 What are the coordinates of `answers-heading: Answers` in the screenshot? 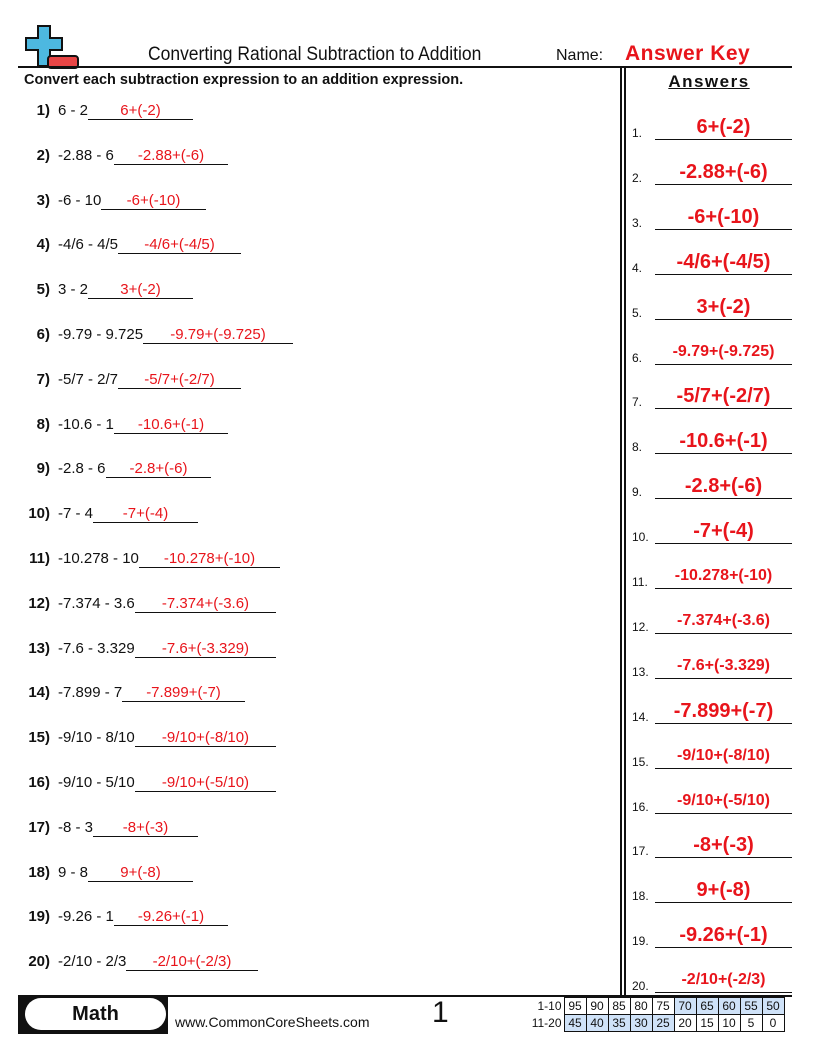 It's located at (709, 81).